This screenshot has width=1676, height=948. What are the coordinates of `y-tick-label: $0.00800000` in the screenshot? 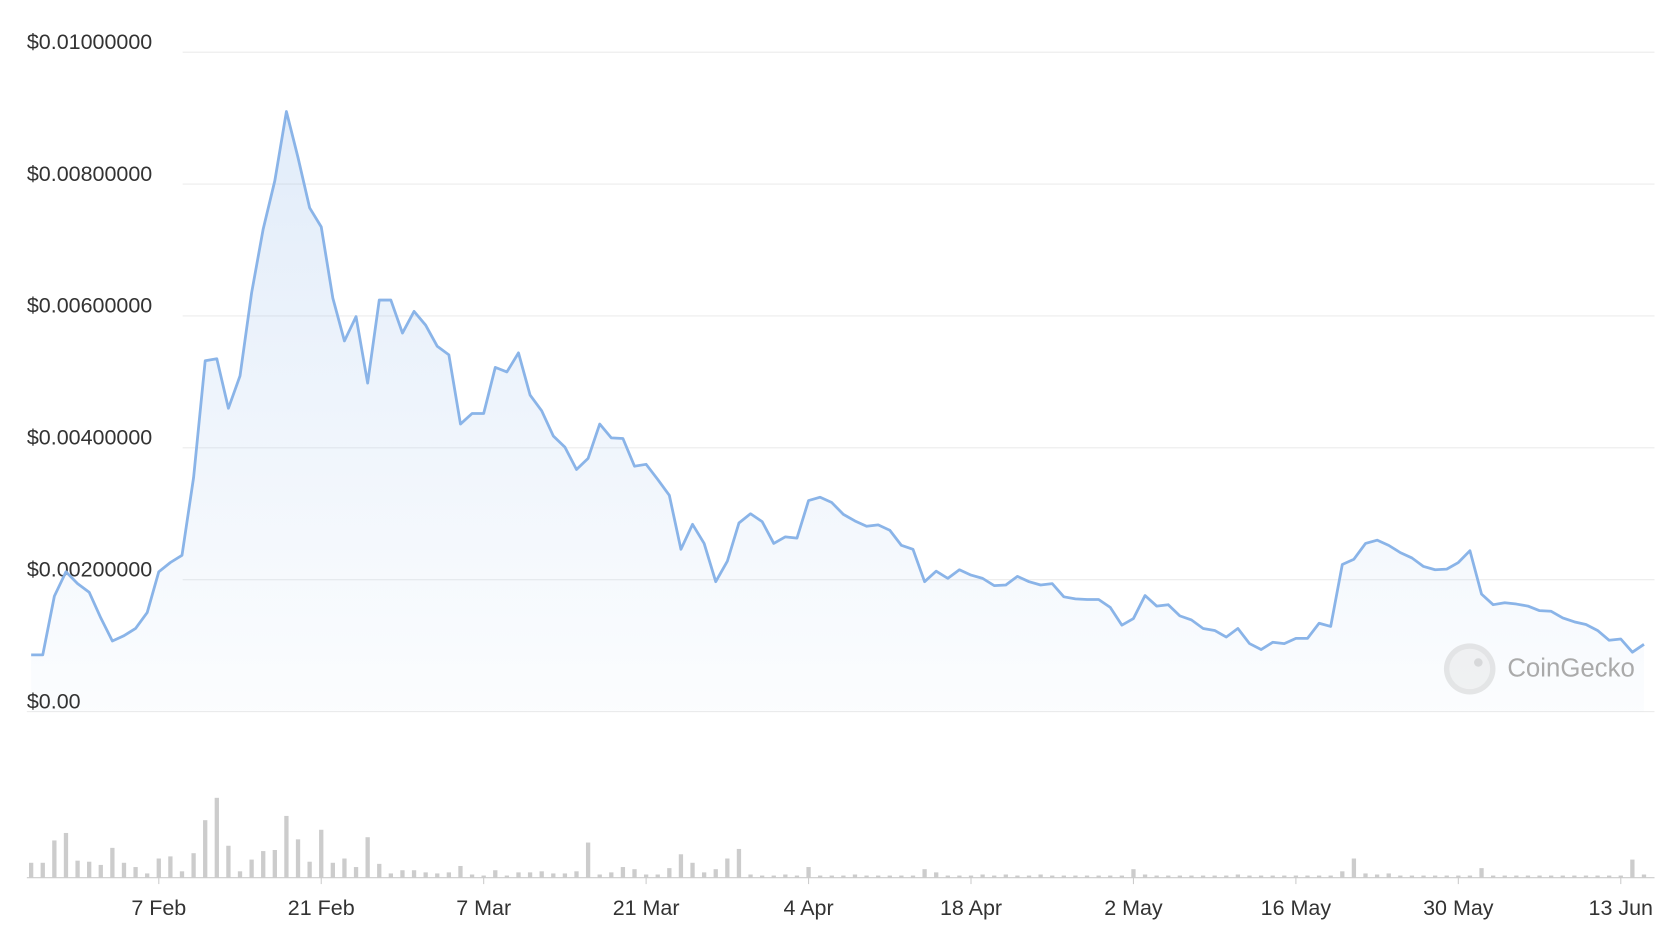 It's located at (89, 174).